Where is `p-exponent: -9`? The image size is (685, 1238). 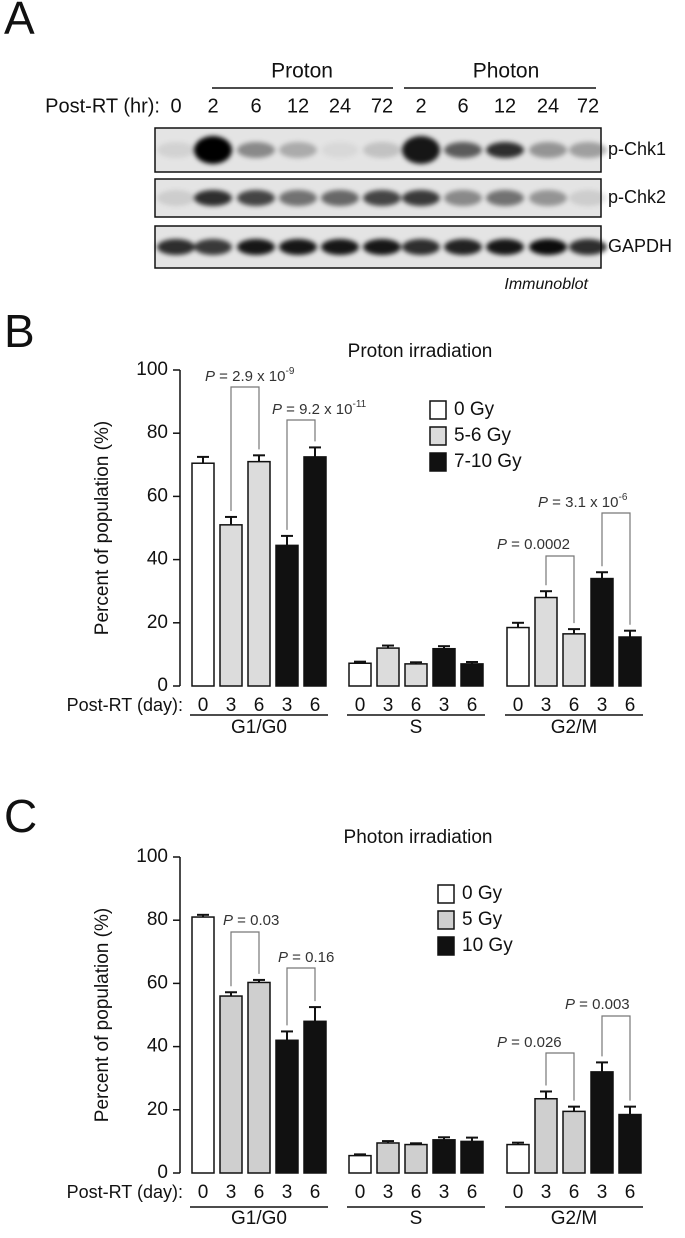 p-exponent: -9 is located at coordinates (289, 371).